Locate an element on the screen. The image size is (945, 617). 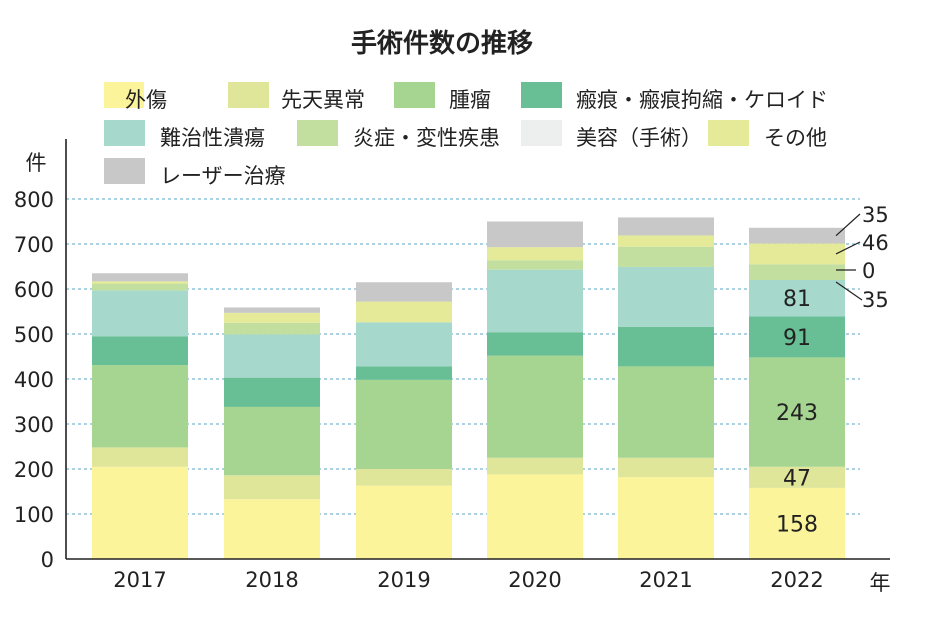
data-label: 158 is located at coordinates (797, 524).